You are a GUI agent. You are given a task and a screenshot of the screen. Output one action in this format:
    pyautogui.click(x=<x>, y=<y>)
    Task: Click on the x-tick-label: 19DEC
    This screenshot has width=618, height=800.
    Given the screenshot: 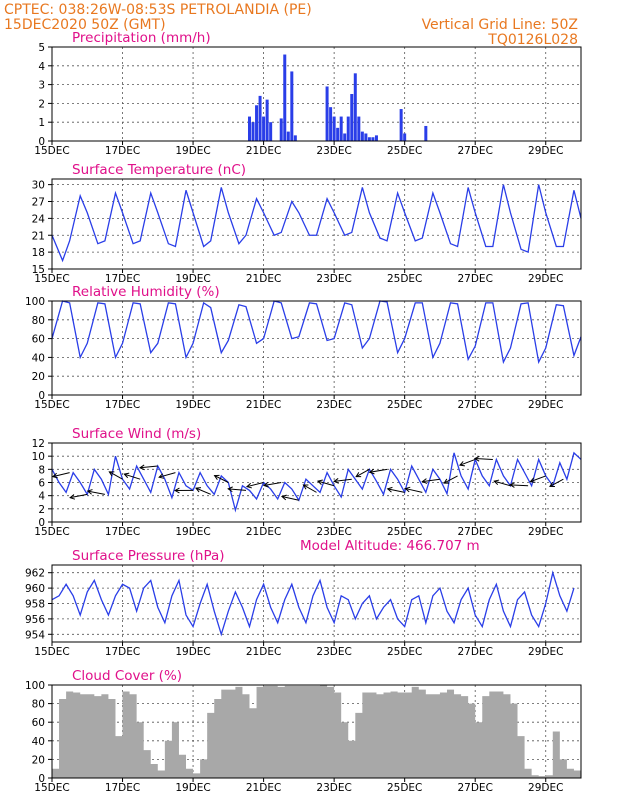 What is the action you would take?
    pyautogui.click(x=192, y=405)
    